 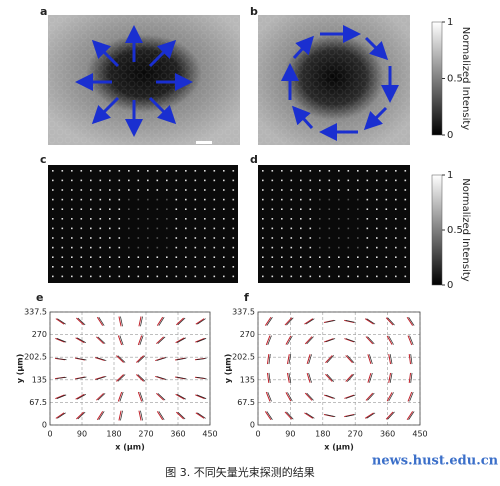 I want to click on y-tick-label: 270, so click(x=39, y=334).